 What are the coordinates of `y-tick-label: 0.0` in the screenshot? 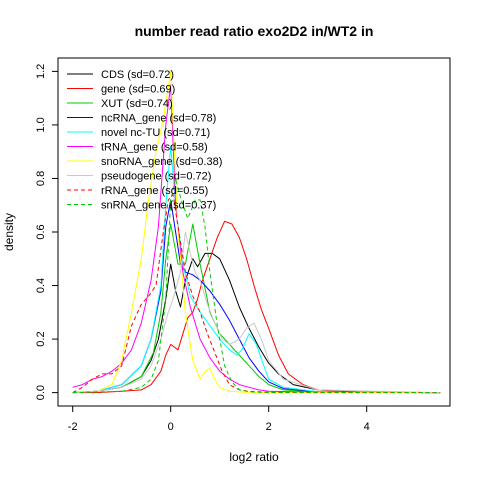 It's located at (41, 392).